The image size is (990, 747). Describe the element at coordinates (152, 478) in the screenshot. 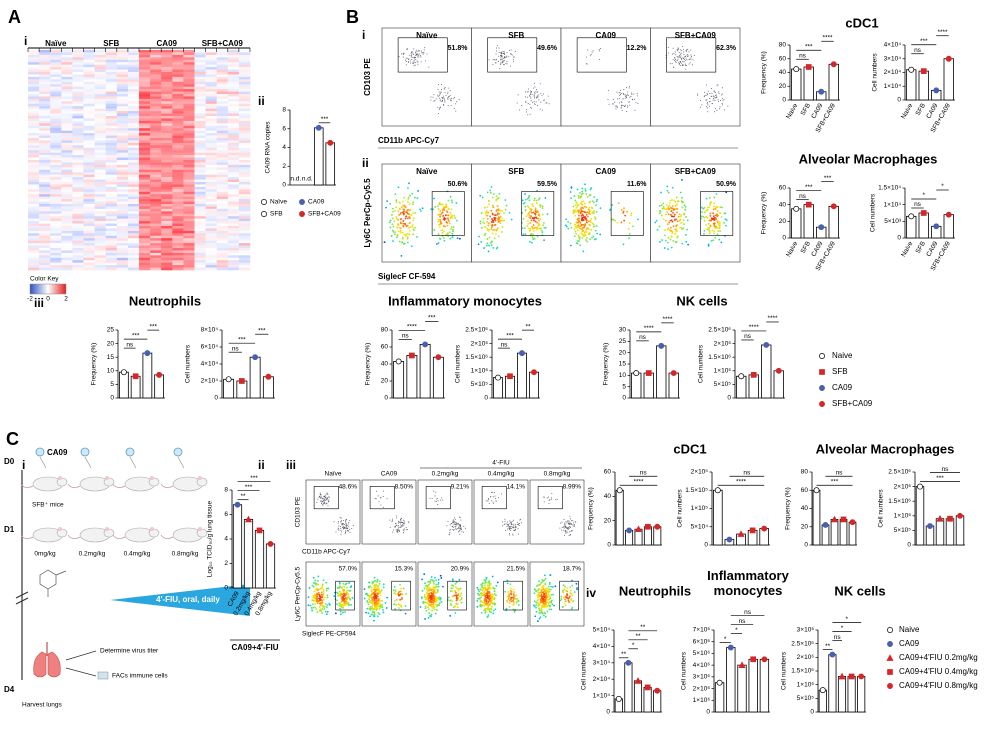

I see `mouse-ear` at that location.